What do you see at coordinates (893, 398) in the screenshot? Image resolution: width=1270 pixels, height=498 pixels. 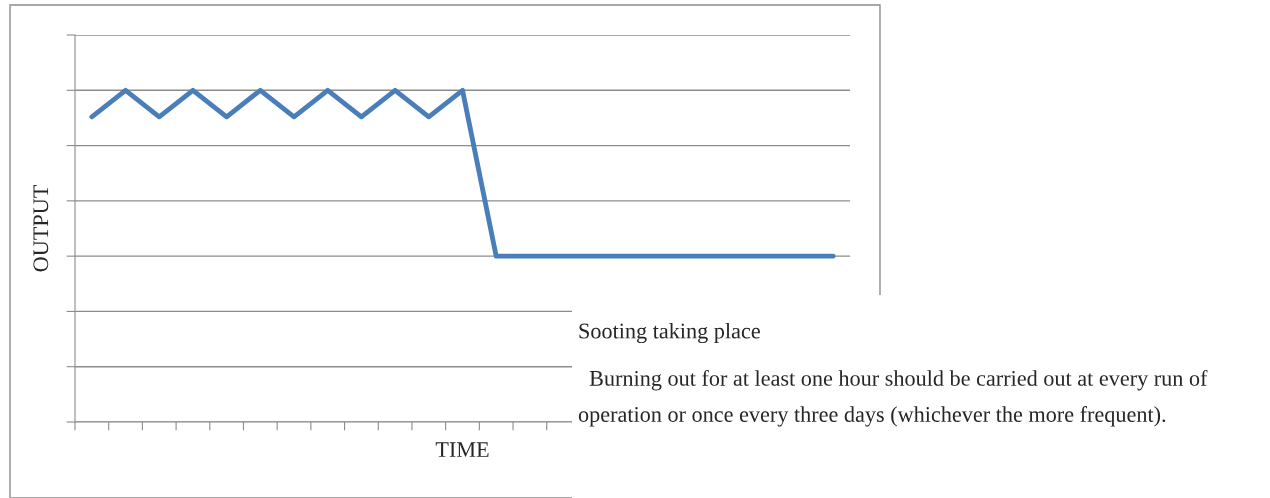 I see `annotation: Burning out for at least one hour should be carried out at every run of operation or once every three days (whichever the more frequent).` at bounding box center [893, 398].